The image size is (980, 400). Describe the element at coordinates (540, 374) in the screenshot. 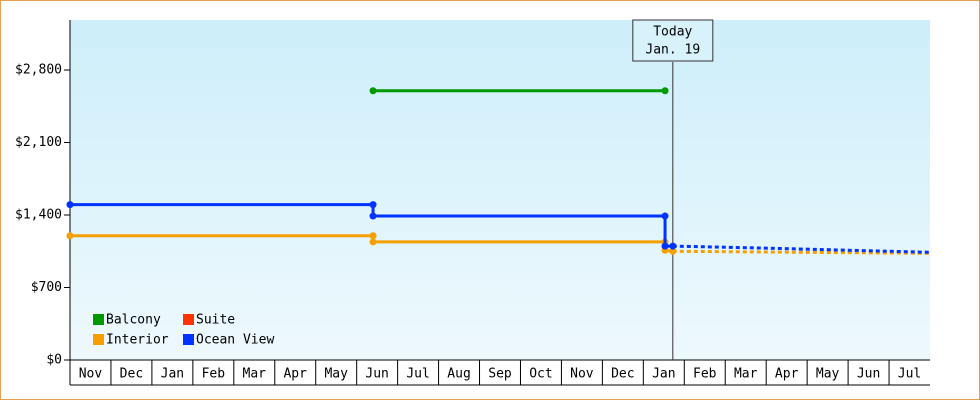

I see `x-tick-label: Oct` at that location.